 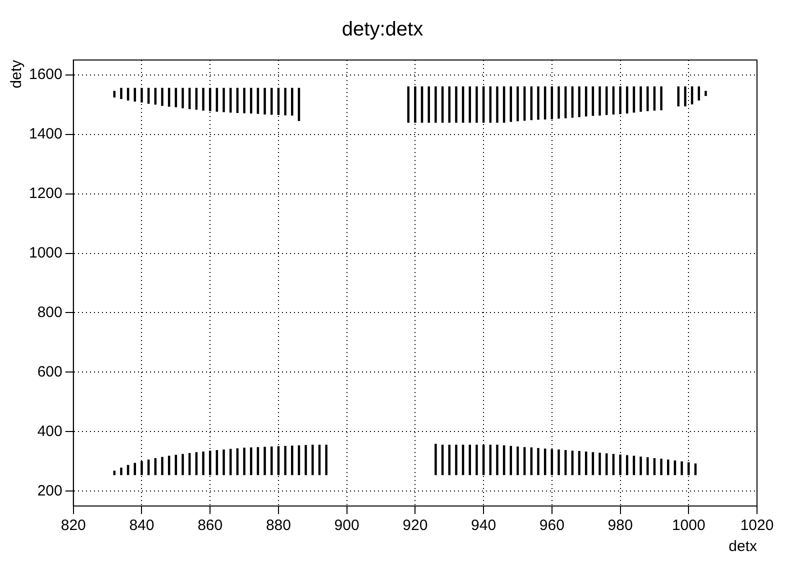 I want to click on x-tick-label: 920, so click(x=415, y=525).